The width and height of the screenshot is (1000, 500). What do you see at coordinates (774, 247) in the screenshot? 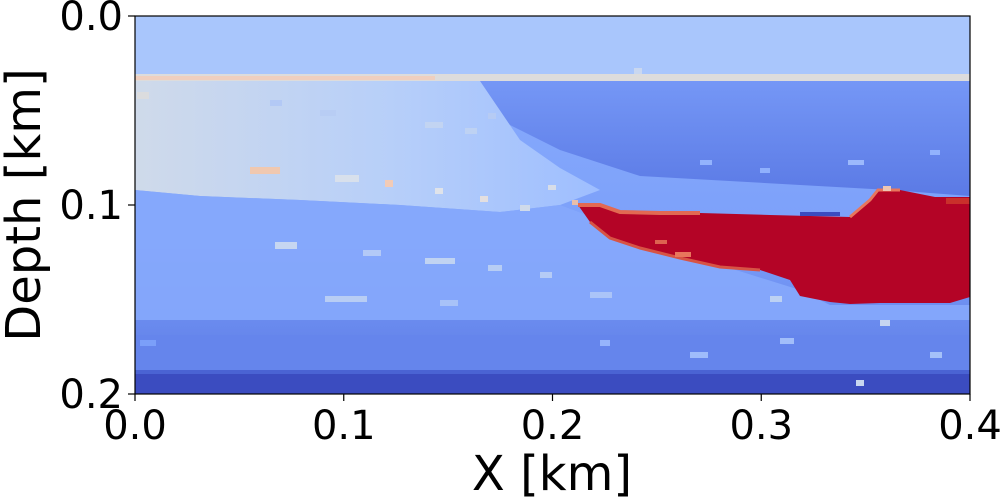
I see `salt-body` at bounding box center [774, 247].